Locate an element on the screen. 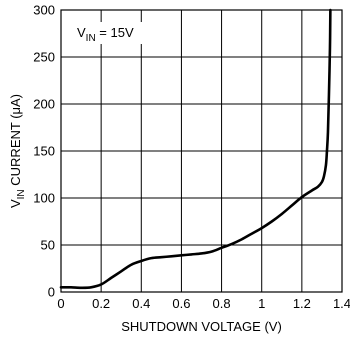 This screenshot has height=340, width=350. x-tick-label-7: 1.4 is located at coordinates (341, 303).